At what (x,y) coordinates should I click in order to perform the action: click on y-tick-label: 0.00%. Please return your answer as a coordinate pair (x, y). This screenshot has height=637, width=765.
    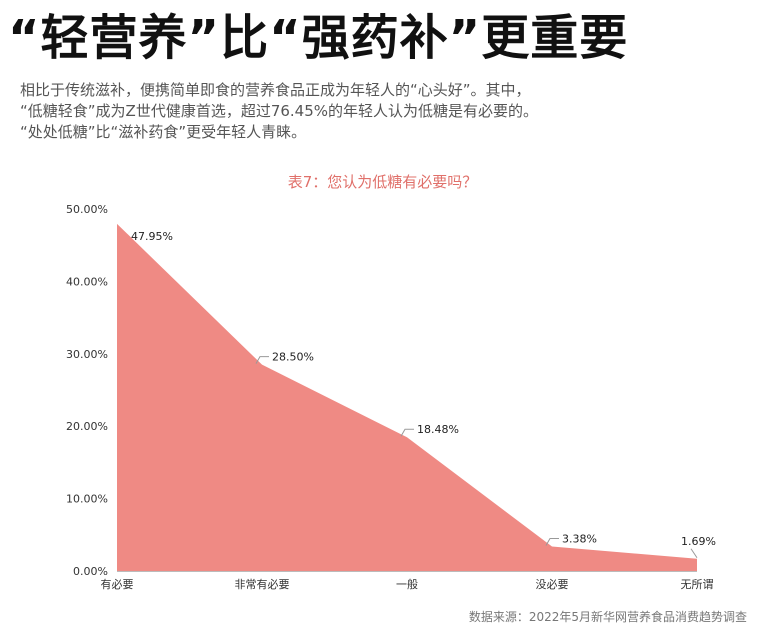
    Looking at the image, I should click on (90, 571).